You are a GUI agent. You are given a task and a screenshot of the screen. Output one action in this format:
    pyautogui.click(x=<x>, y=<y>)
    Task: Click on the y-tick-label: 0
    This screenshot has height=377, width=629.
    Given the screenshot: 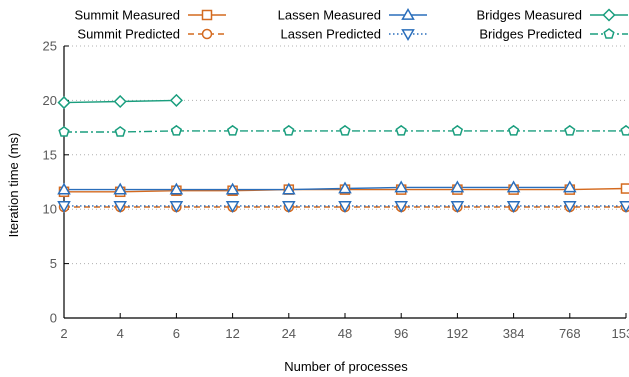 What is the action you would take?
    pyautogui.click(x=53, y=318)
    